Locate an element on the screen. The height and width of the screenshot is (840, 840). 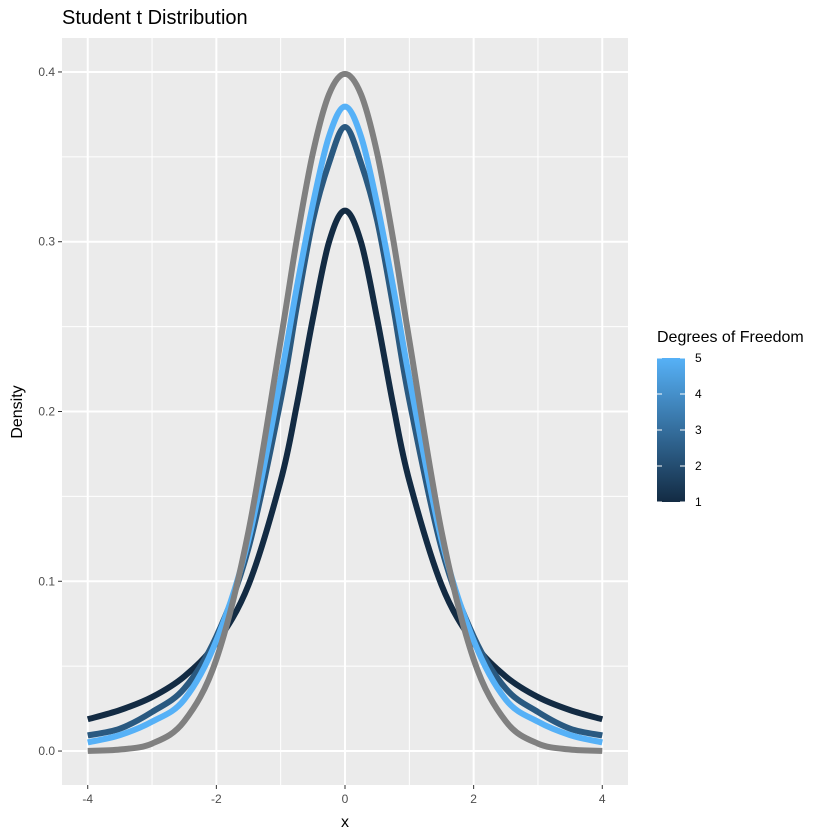
legend-label: 4 is located at coordinates (698, 394).